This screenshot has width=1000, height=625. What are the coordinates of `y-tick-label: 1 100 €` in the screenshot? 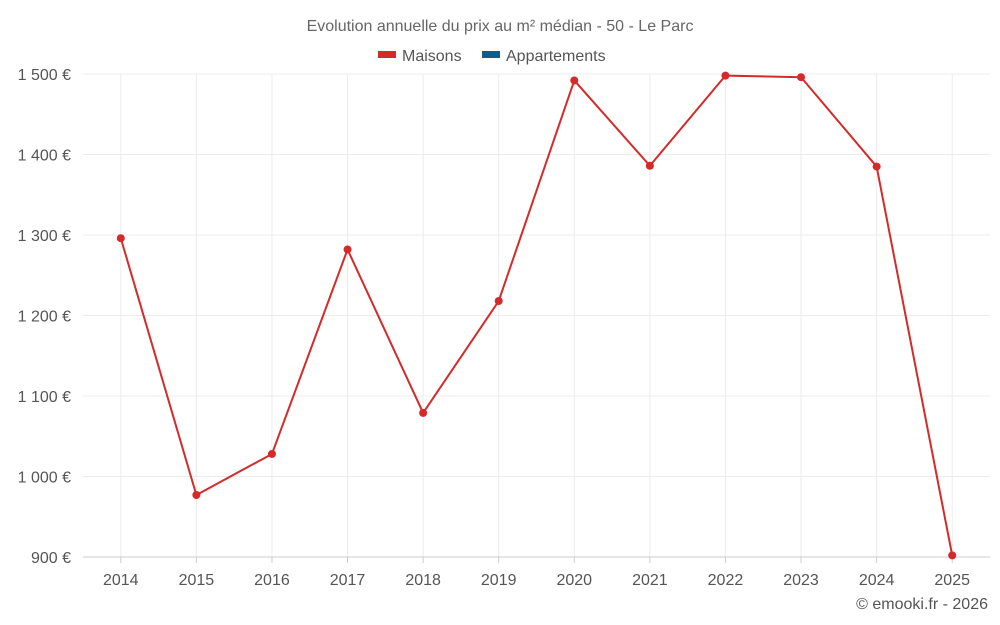 It's located at (44, 397).